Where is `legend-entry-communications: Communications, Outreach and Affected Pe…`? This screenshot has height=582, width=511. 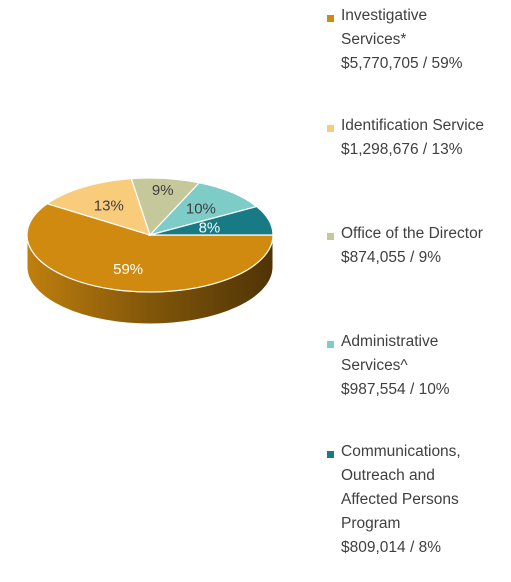 legend-entry-communications: Communications, Outreach and Affected Pe… is located at coordinates (419, 500).